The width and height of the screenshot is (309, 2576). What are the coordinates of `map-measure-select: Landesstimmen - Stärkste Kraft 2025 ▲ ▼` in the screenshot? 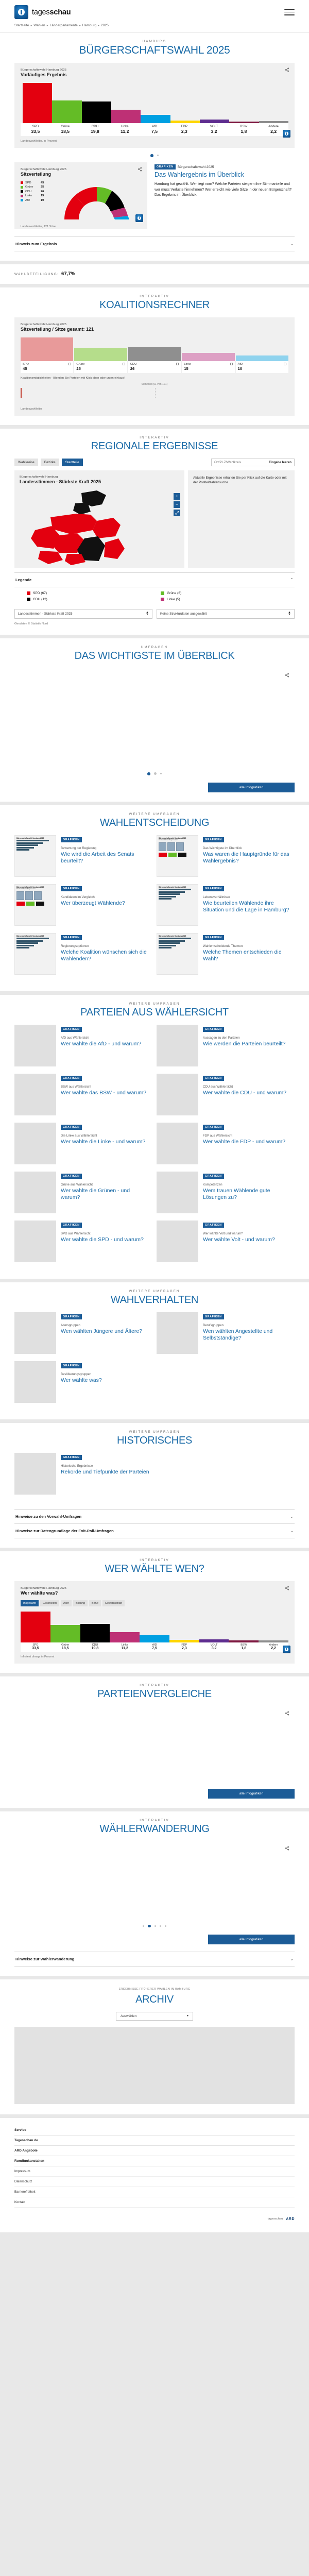 It's located at (83, 613).